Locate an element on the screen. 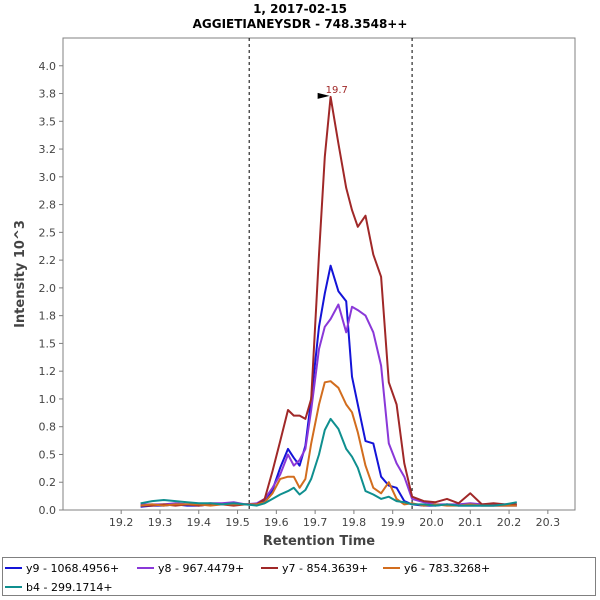 The height and width of the screenshot is (600, 600). series-line-b4 is located at coordinates (328, 462).